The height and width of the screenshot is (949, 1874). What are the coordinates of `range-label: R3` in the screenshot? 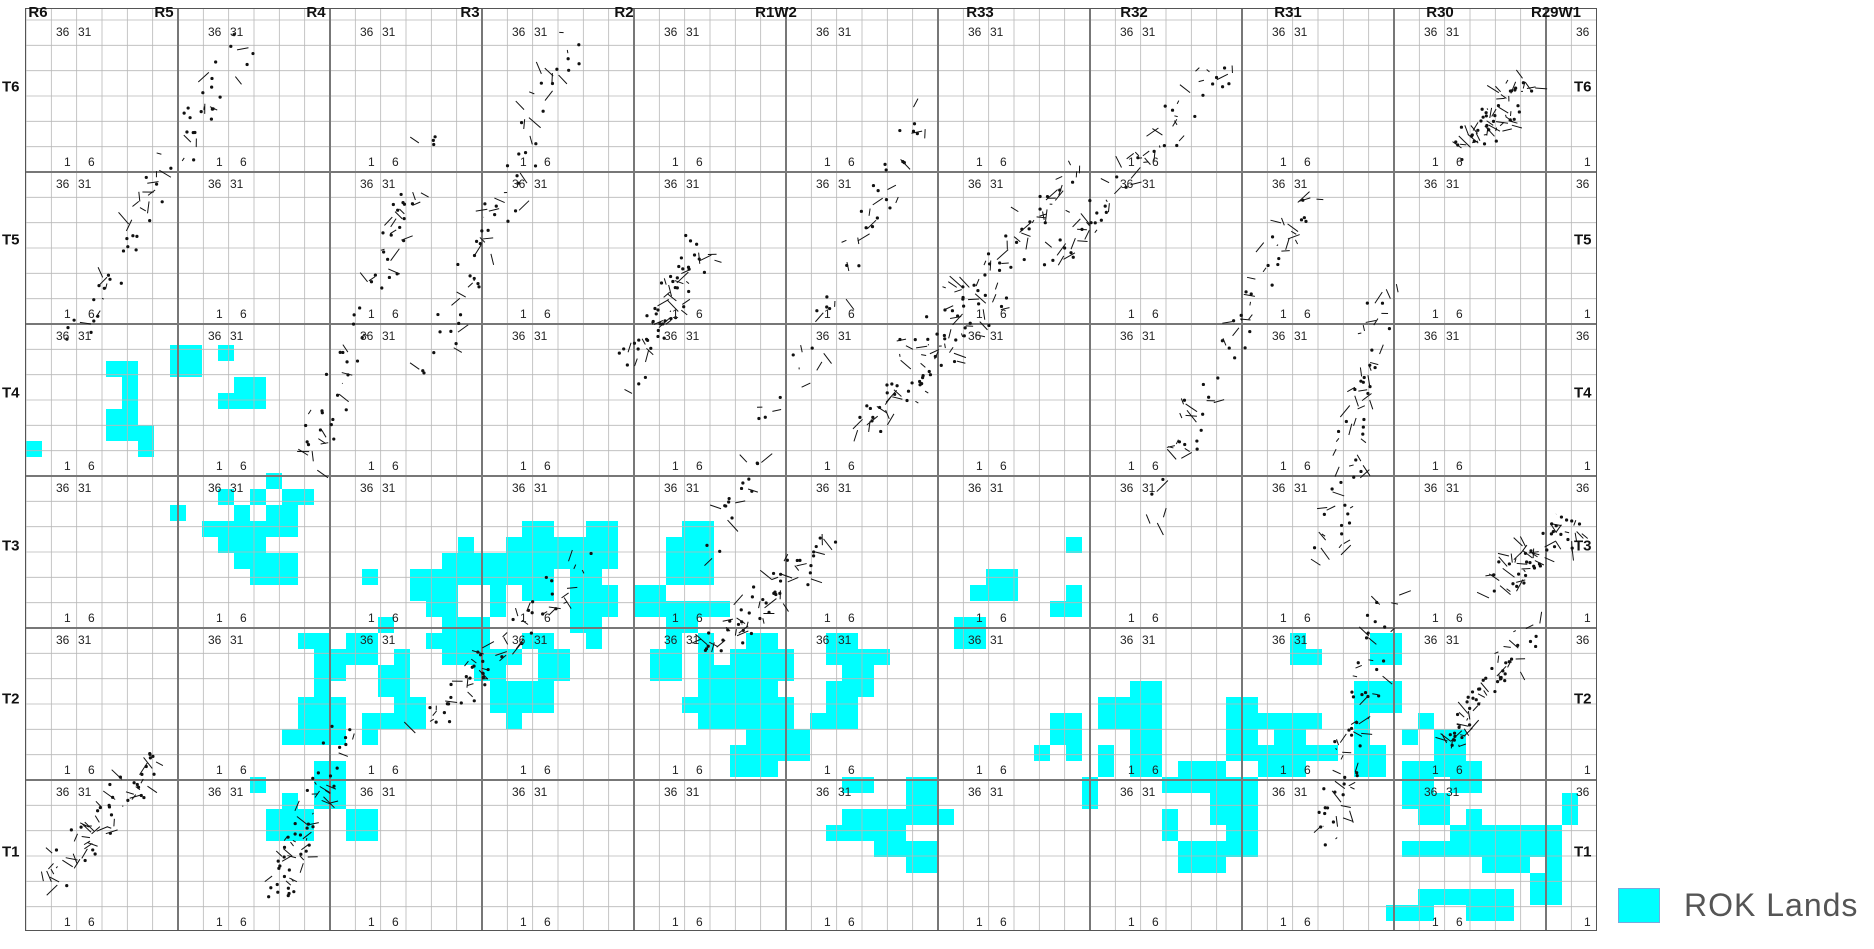 It's located at (470, 12).